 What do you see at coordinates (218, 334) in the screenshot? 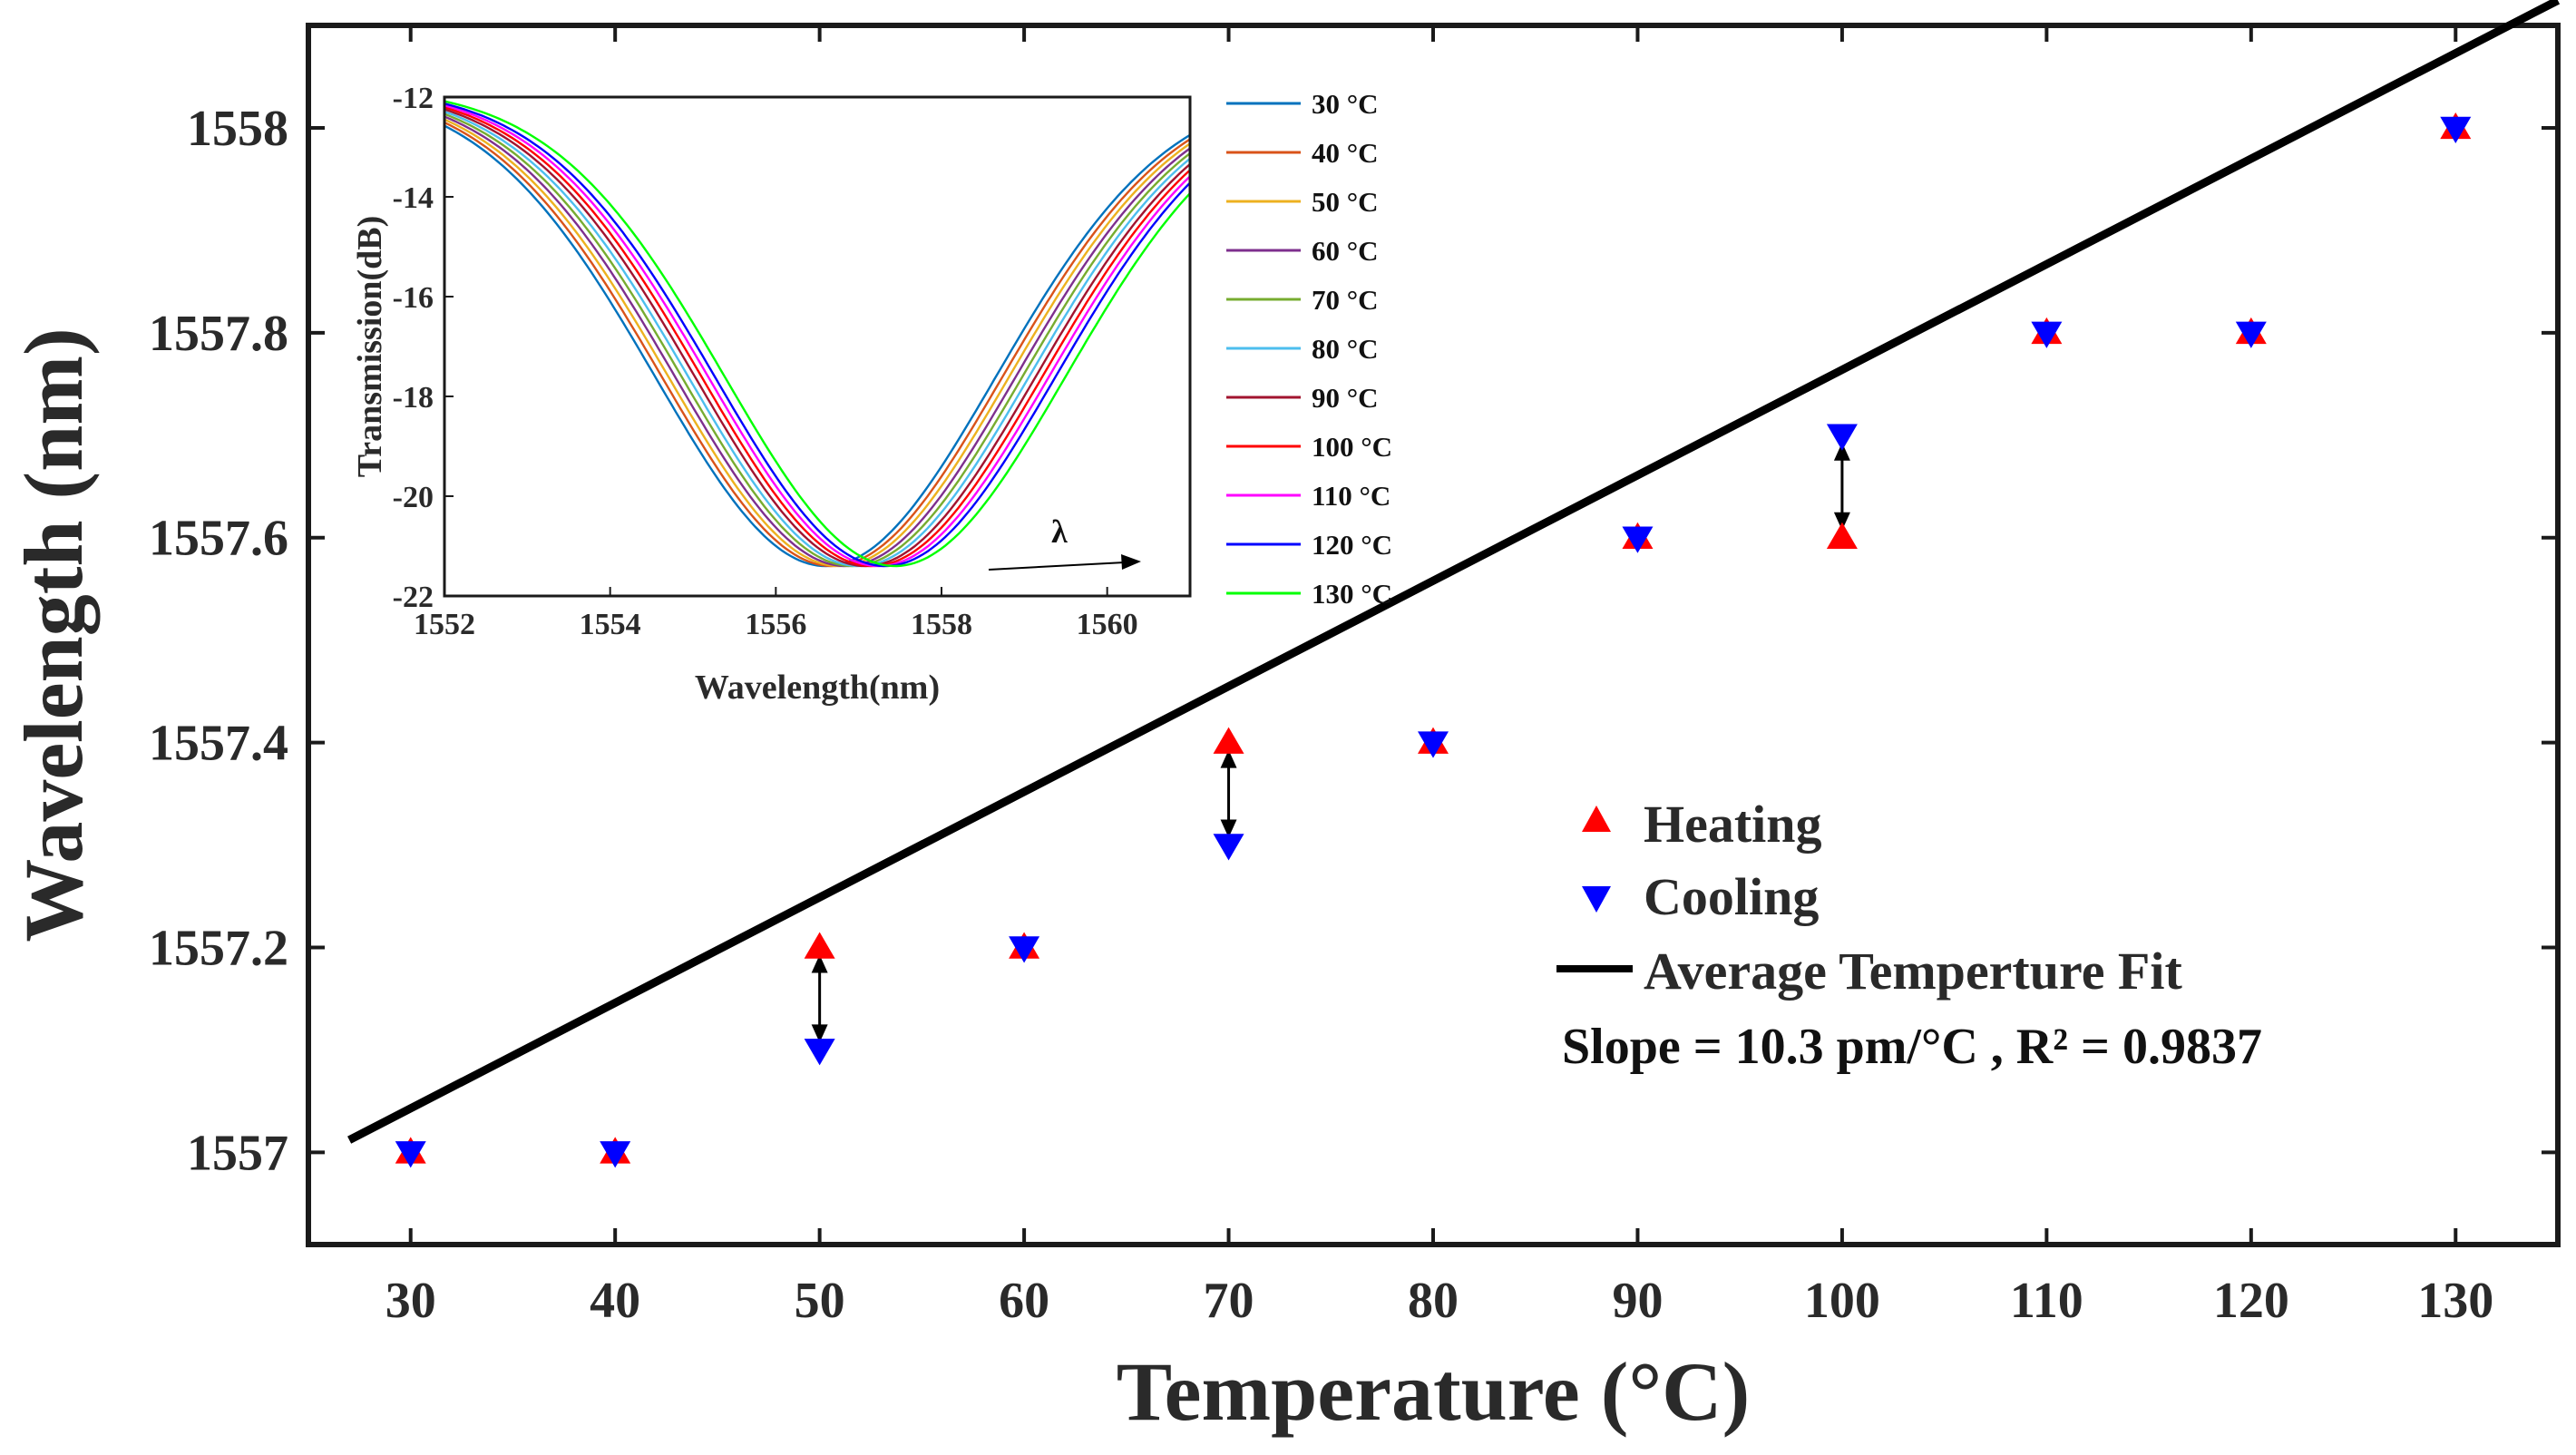
I see `y-tick-label: 1557.8` at bounding box center [218, 334].